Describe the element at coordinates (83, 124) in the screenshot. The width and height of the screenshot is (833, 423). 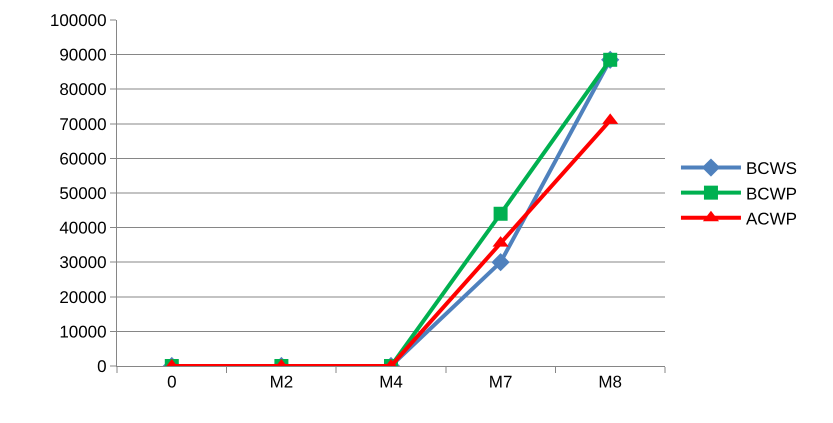
I see `y-tick-label: 70000` at that location.